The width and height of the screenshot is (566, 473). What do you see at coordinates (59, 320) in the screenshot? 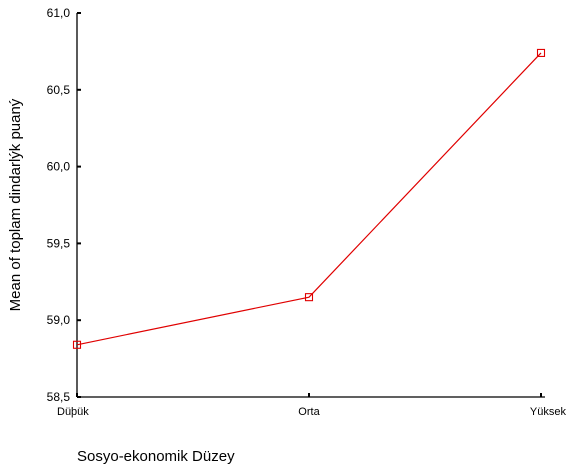
I see `y-tick-label: 59,0` at bounding box center [59, 320].